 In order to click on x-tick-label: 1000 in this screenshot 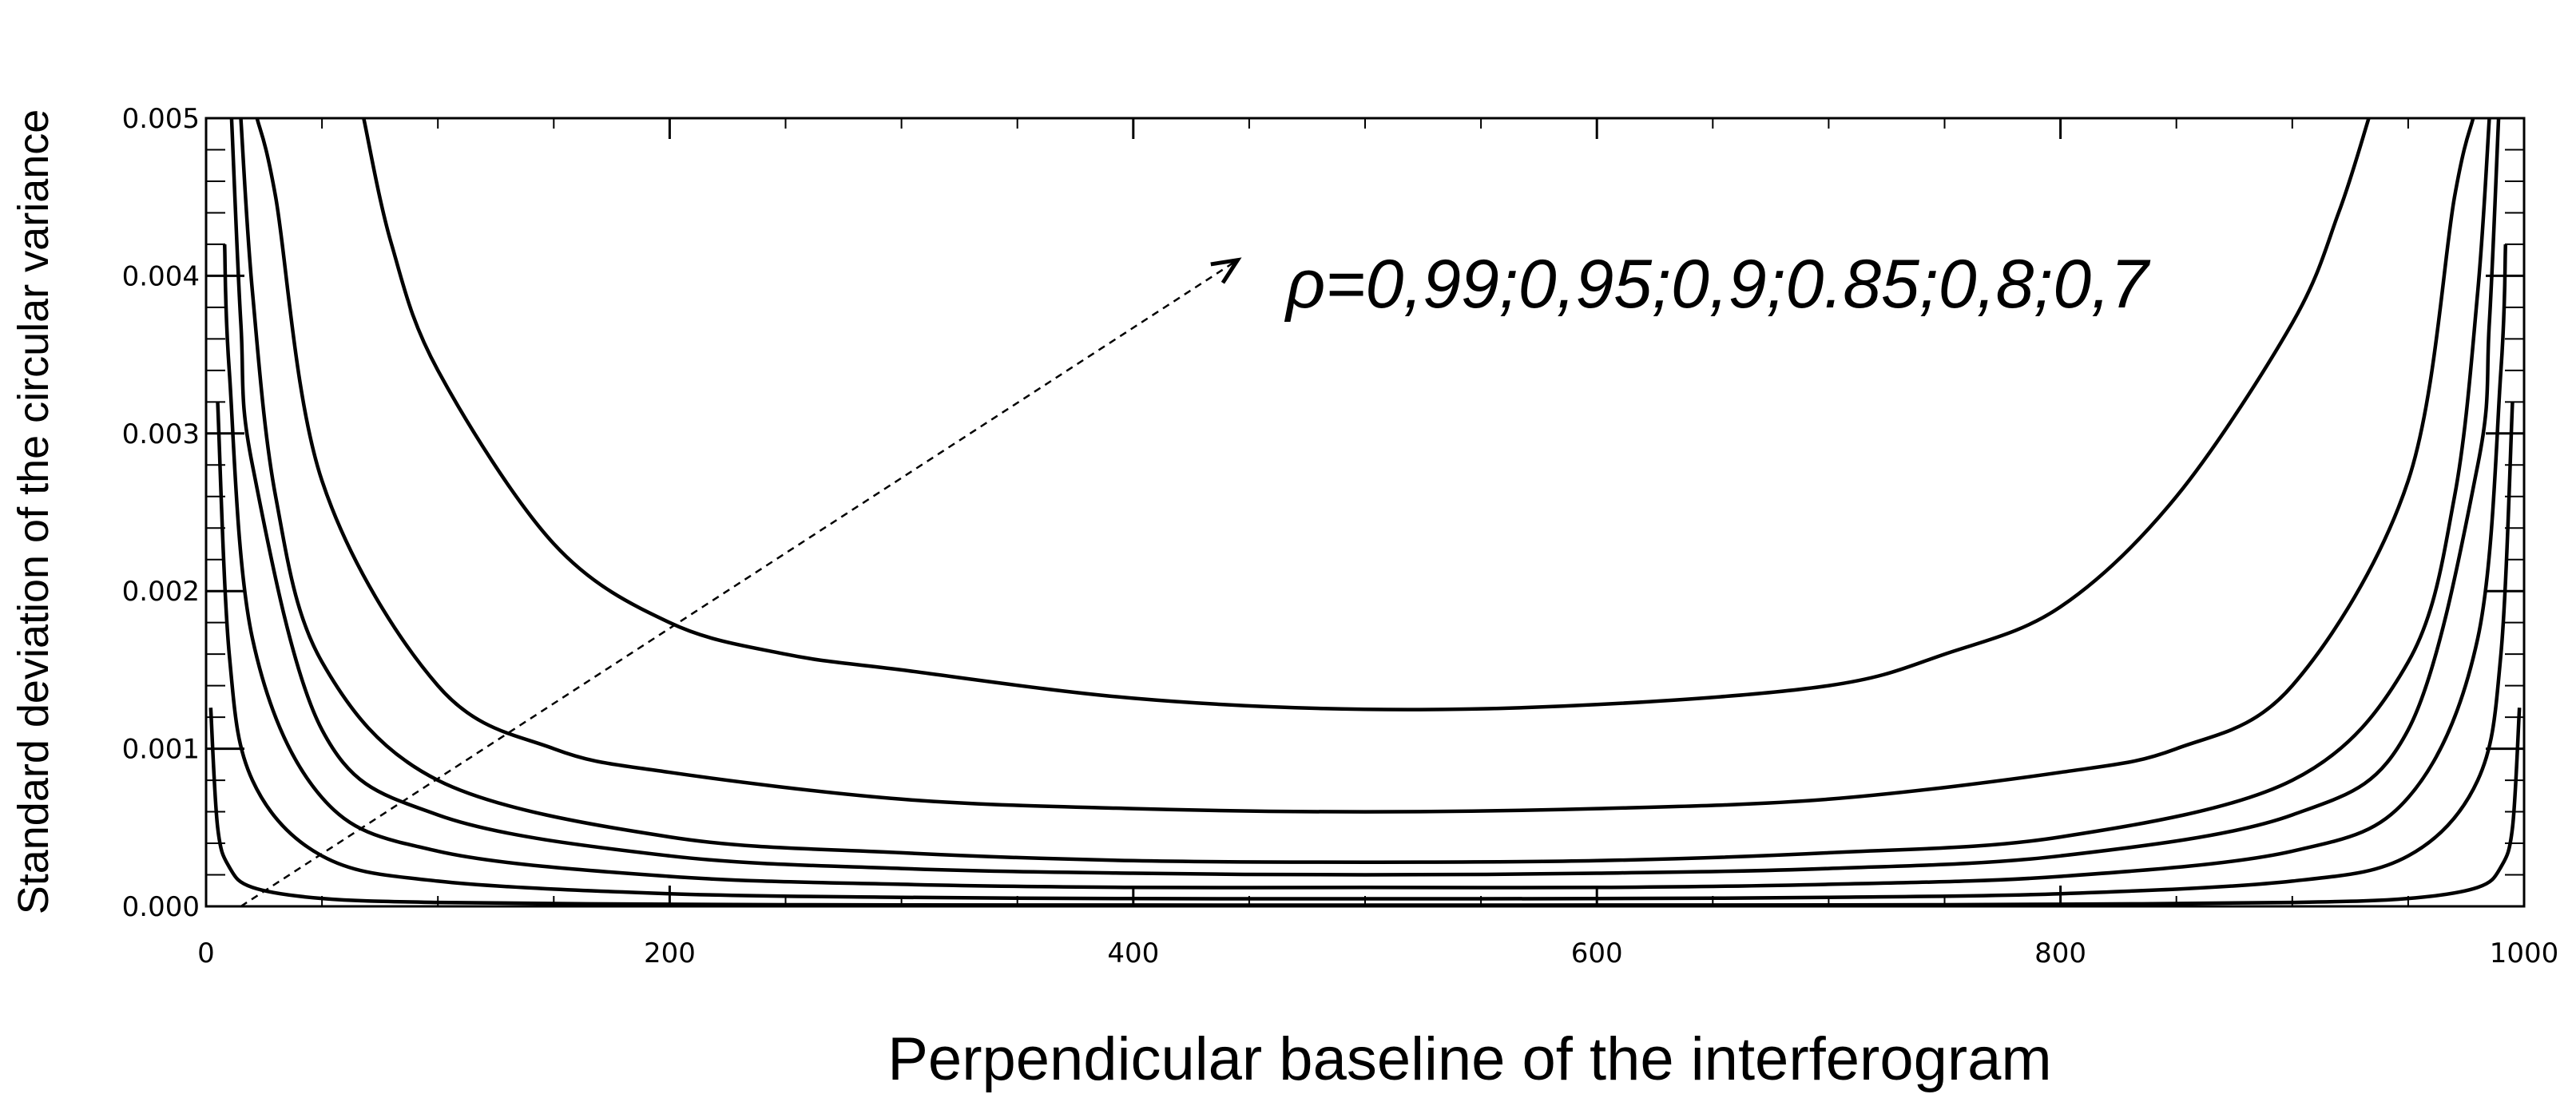, I will do `click(2524, 953)`.